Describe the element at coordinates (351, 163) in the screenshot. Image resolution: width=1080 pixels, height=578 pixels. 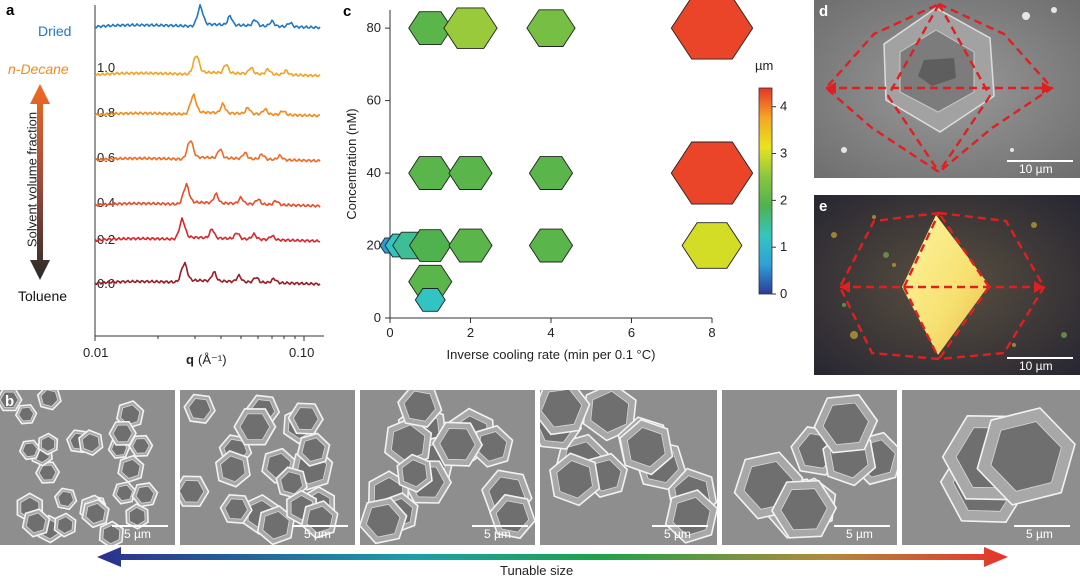
I see `y-axis-title: Concentration (nM)` at that location.